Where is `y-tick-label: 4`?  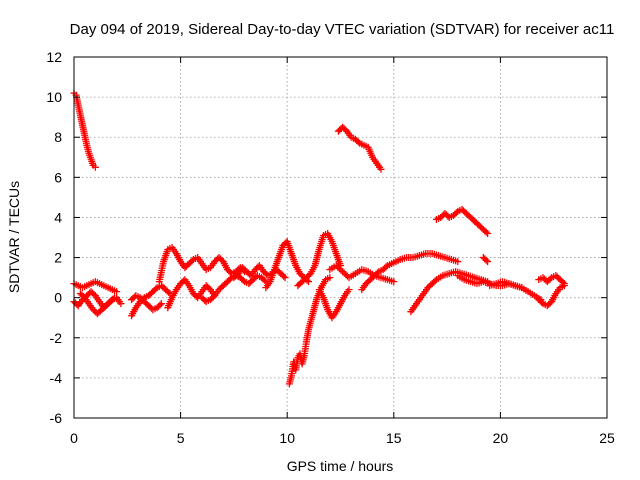 y-tick-label: 4 is located at coordinates (58, 217).